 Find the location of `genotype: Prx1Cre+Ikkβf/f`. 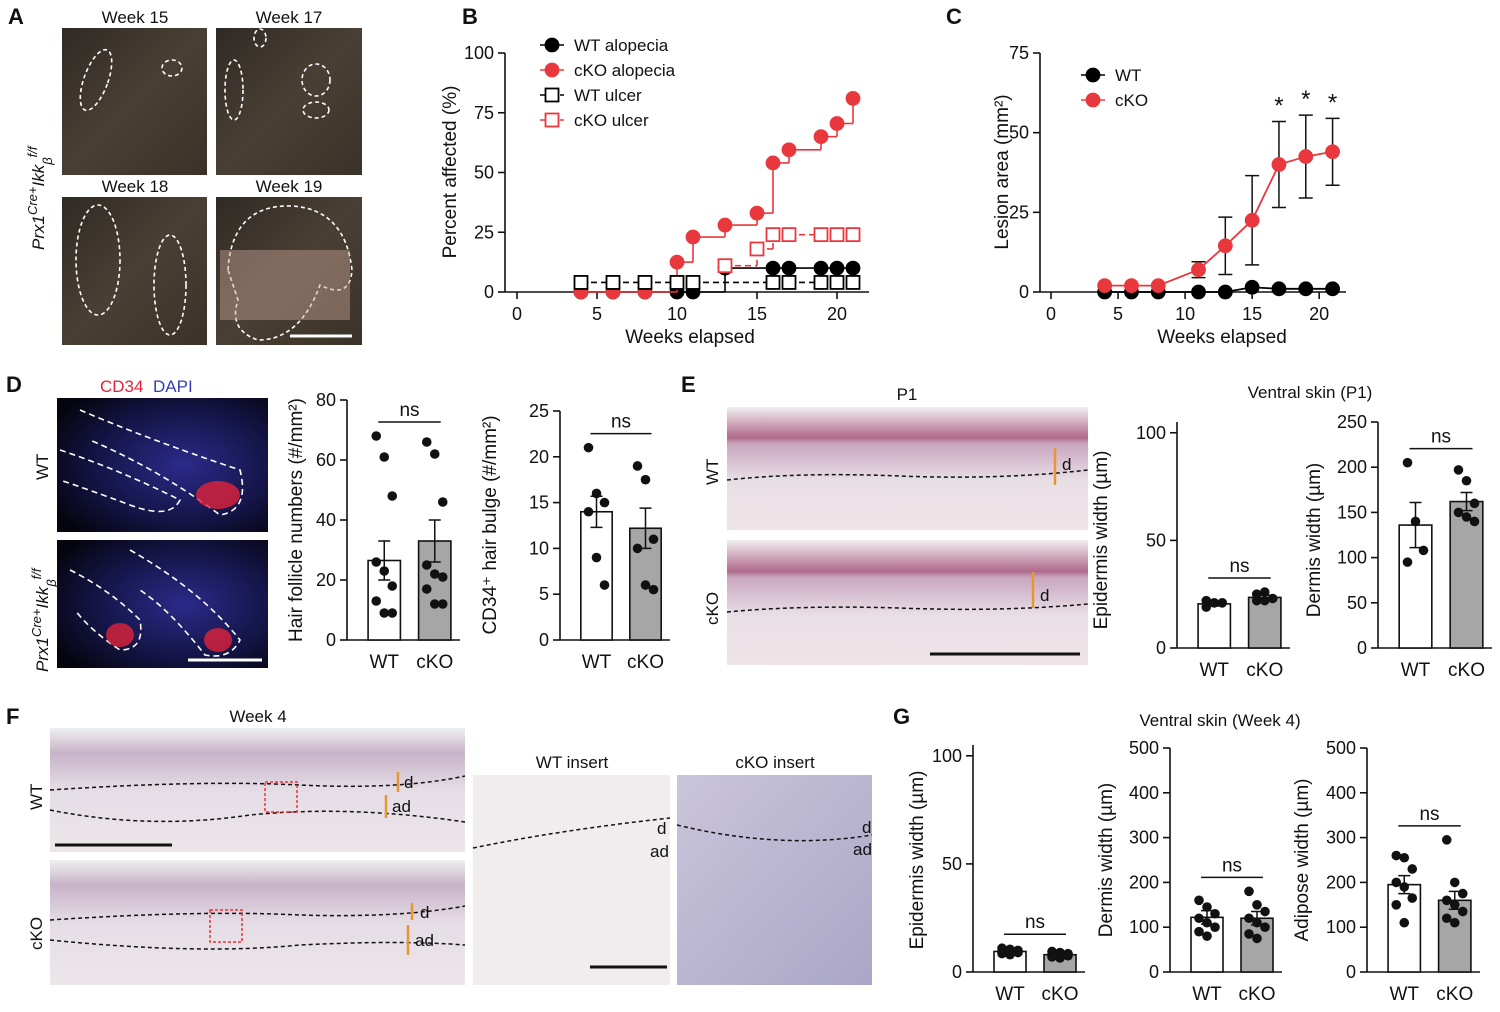

genotype: Prx1Cre+Ikkβf/f is located at coordinates (40, 197).